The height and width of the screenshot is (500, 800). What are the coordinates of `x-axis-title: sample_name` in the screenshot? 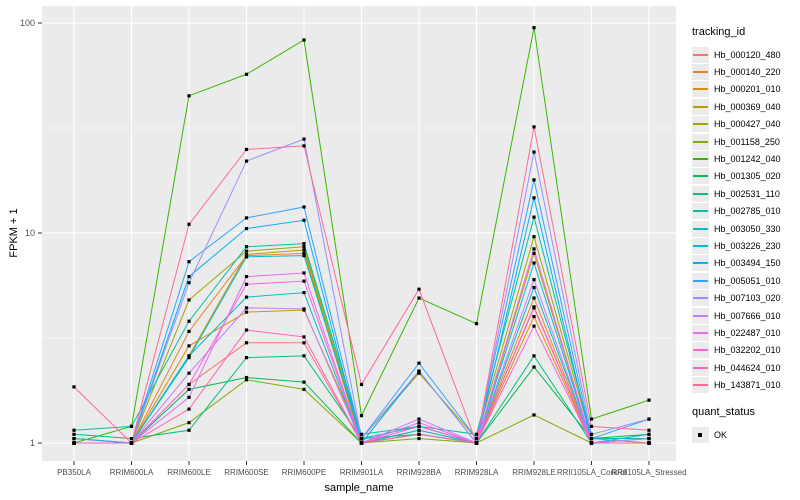 It's located at (358, 488).